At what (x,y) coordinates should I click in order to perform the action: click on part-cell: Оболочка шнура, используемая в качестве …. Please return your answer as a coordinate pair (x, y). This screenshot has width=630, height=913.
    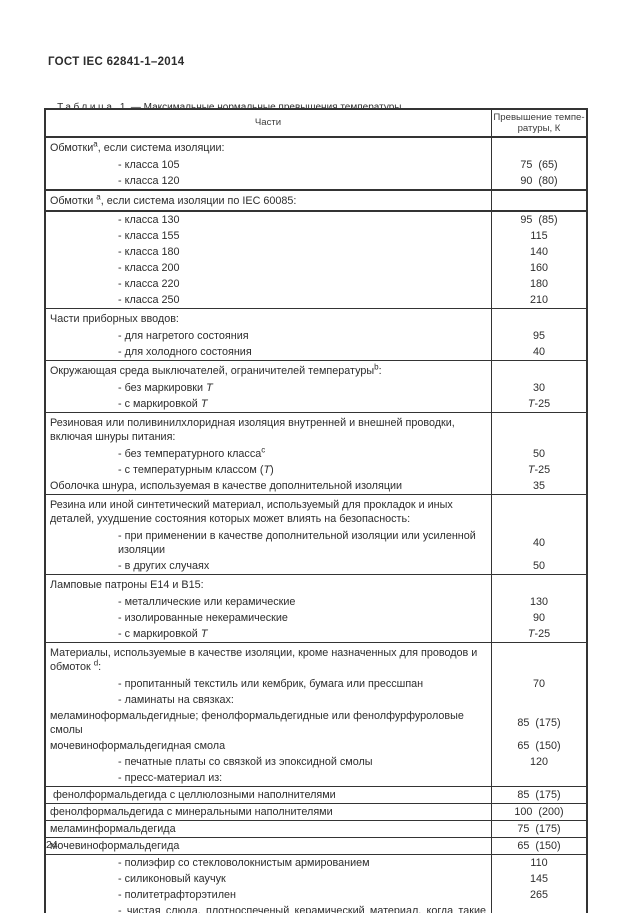
    Looking at the image, I should click on (226, 486).